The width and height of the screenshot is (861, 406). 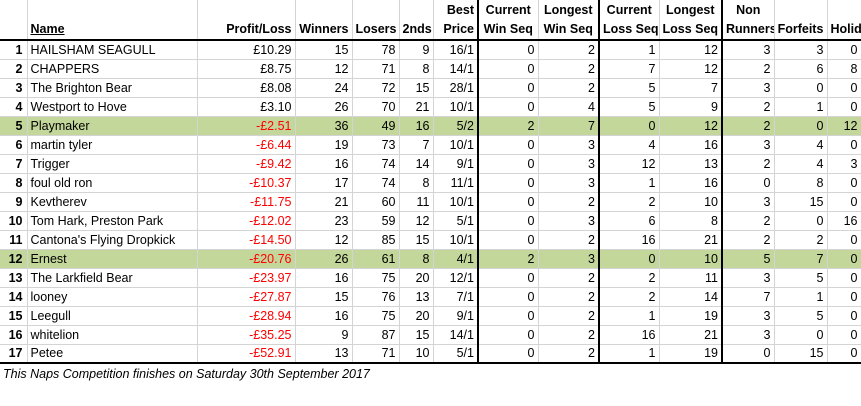 What do you see at coordinates (801, 183) in the screenshot?
I see `cell-forfeits: 8` at bounding box center [801, 183].